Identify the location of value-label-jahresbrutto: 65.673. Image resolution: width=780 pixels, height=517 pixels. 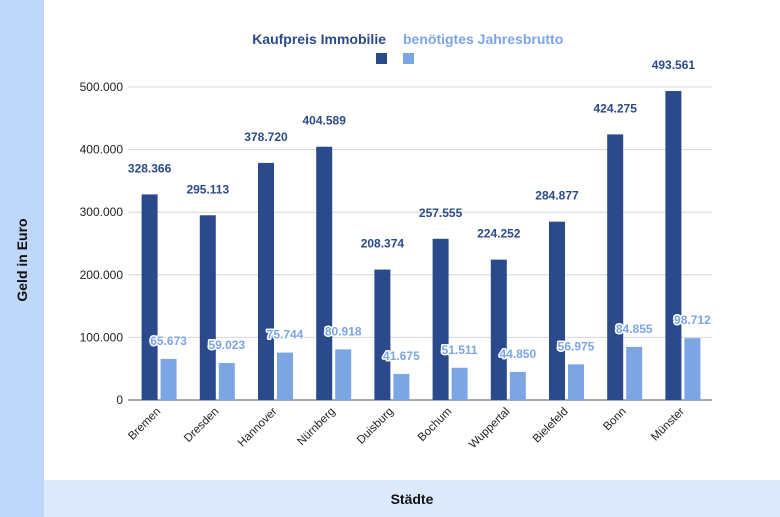
(168, 341).